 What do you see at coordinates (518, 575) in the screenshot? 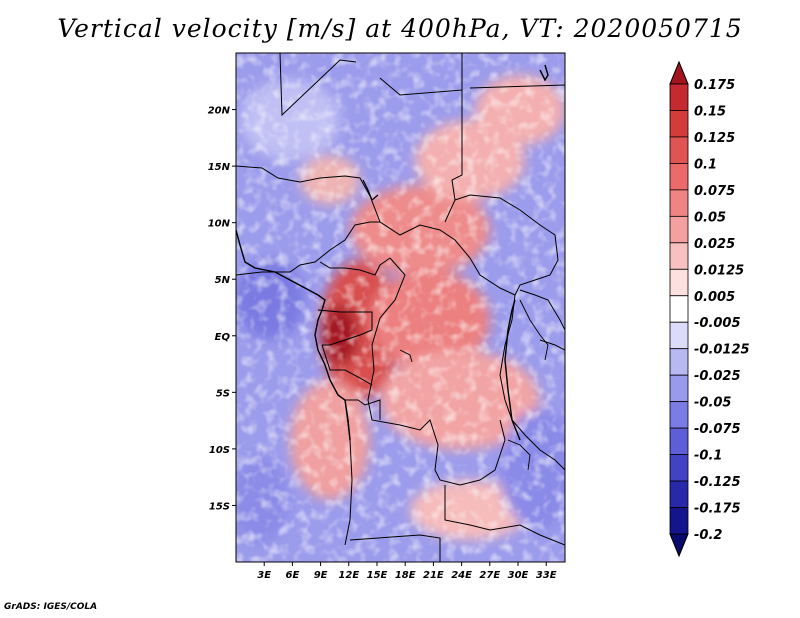
I see `lon-tick-label: 30E` at bounding box center [518, 575].